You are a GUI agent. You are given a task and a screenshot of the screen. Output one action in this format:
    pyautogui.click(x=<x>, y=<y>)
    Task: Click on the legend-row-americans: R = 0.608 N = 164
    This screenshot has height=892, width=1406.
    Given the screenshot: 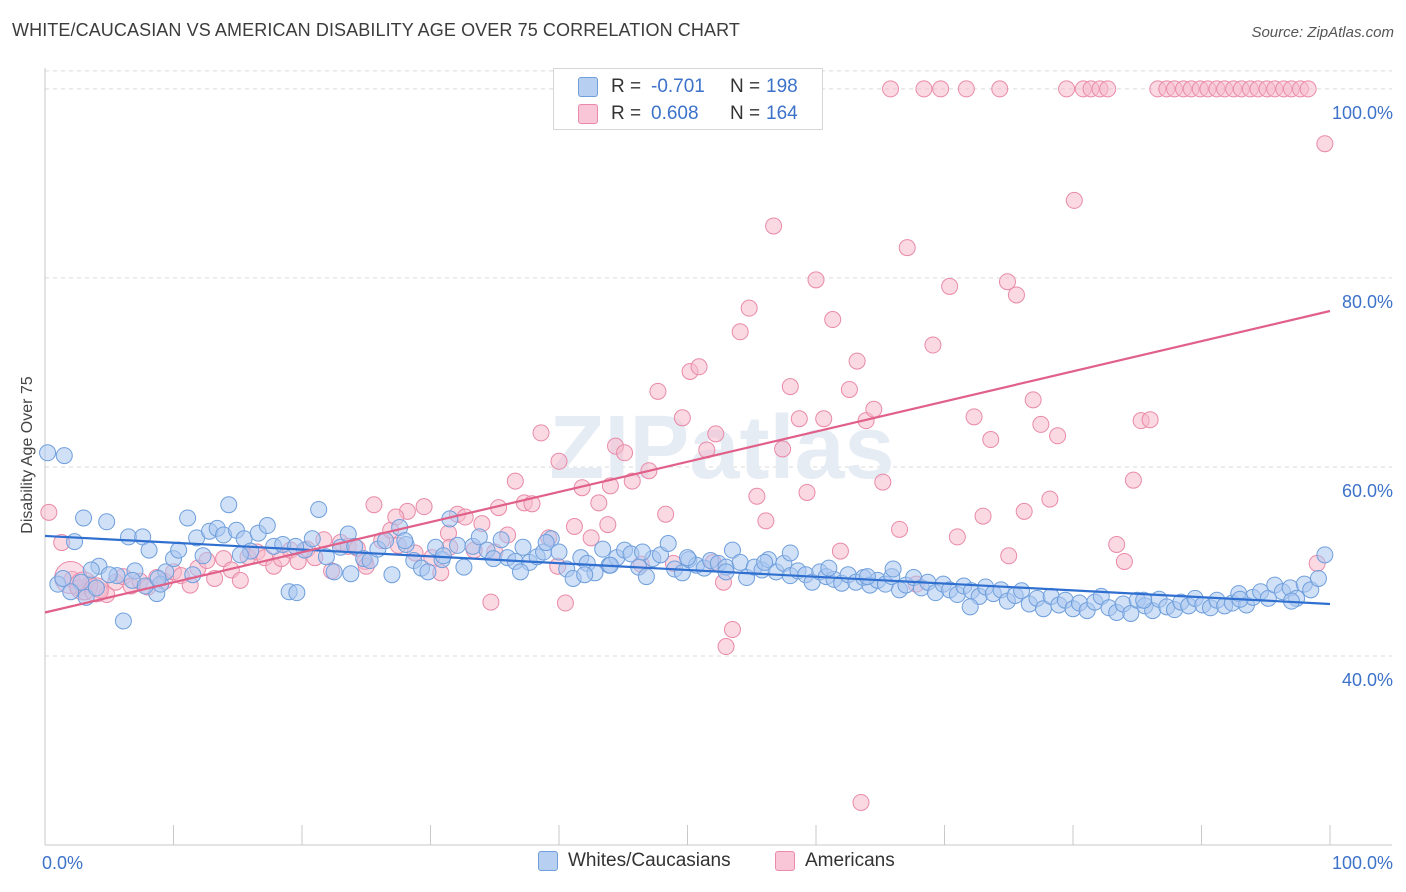 What is the action you would take?
    pyautogui.click(x=689, y=114)
    